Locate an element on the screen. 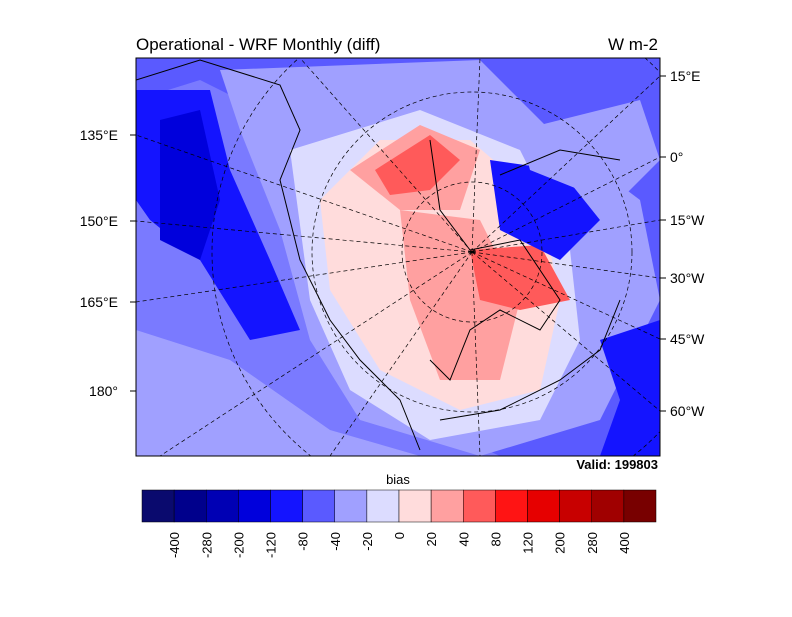 The height and width of the screenshot is (617, 792). colorbar-label: 120 is located at coordinates (528, 543).